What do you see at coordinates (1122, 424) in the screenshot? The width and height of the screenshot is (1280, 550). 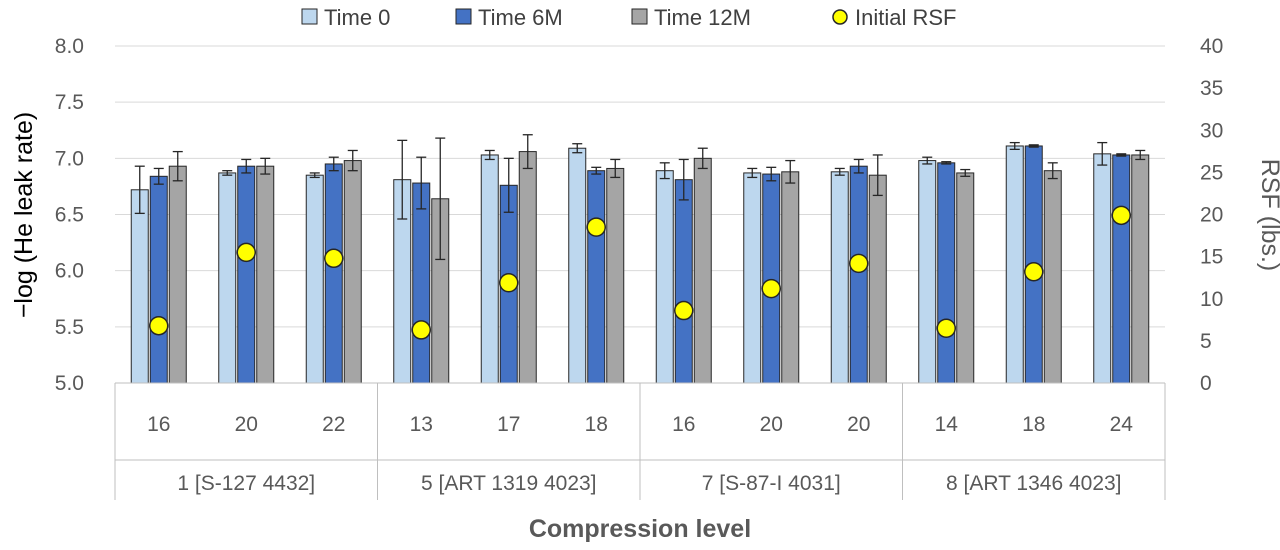 I see `x-tick-label: 24` at bounding box center [1122, 424].